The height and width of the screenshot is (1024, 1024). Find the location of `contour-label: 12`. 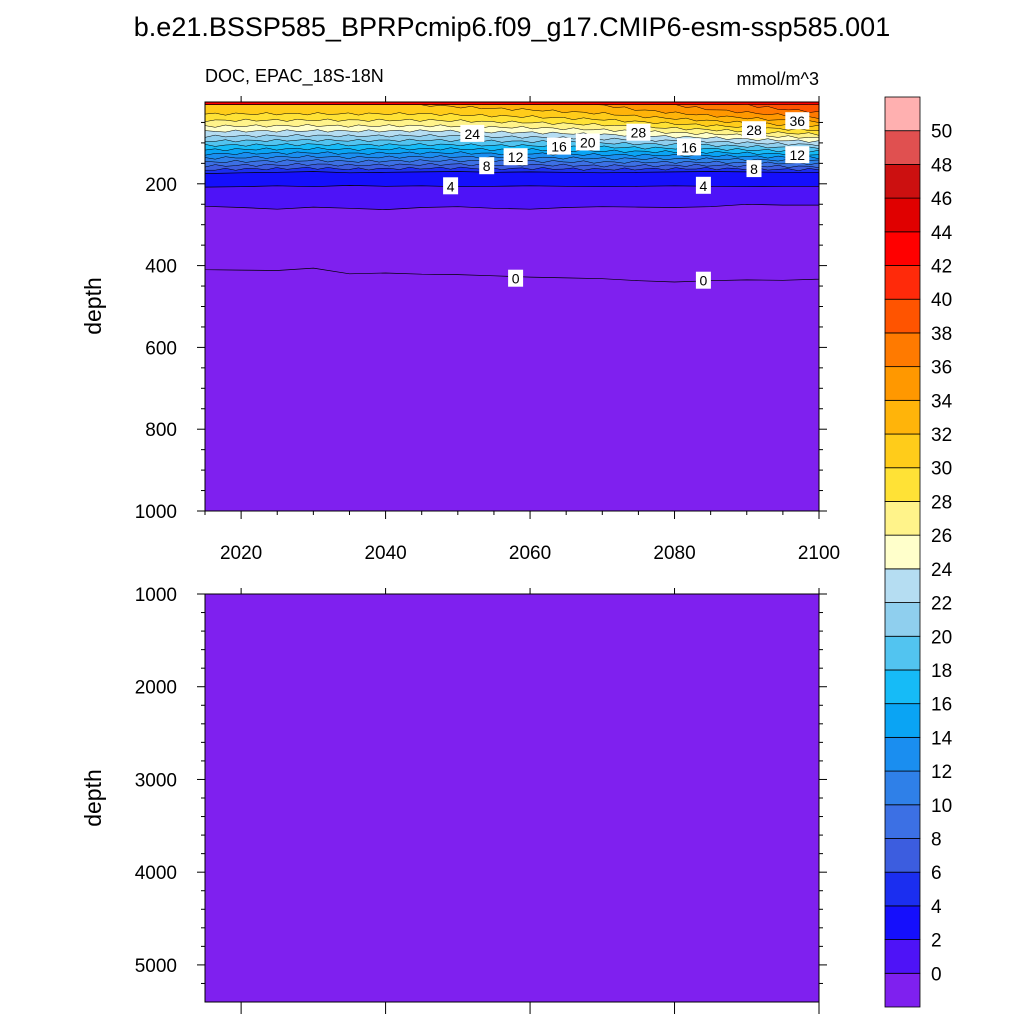

contour-label: 12 is located at coordinates (797, 155).